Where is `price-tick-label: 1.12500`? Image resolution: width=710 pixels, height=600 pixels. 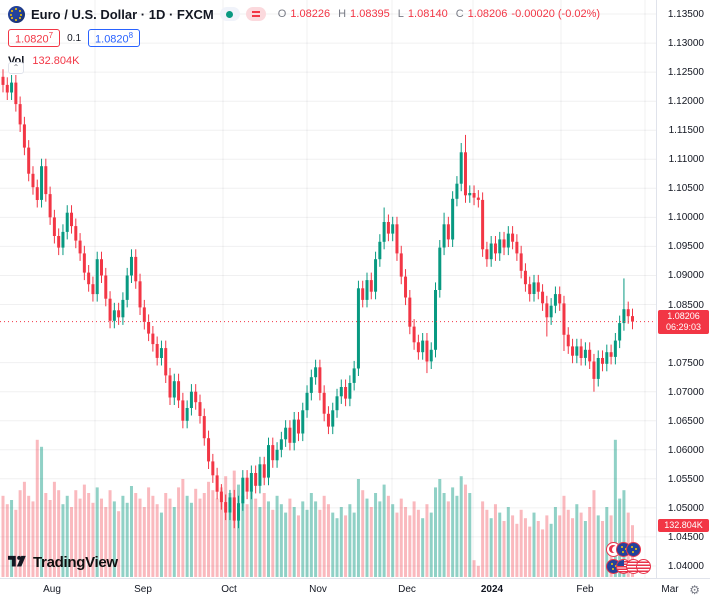
price-tick-label: 1.12500 is located at coordinates (685, 72).